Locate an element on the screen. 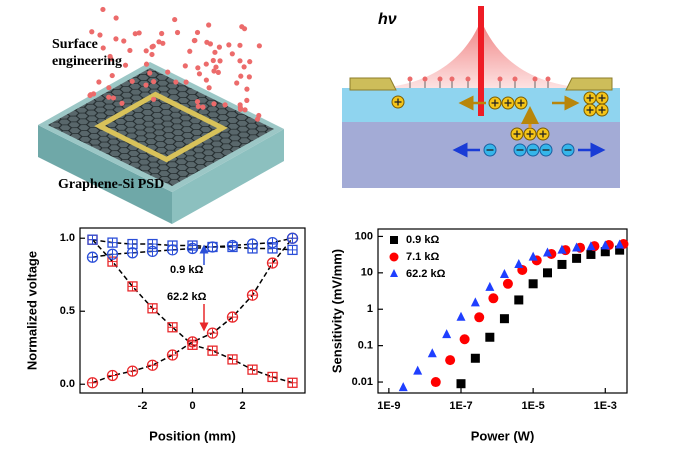 This screenshot has height=469, width=683. substrate is located at coordinates (481, 155).